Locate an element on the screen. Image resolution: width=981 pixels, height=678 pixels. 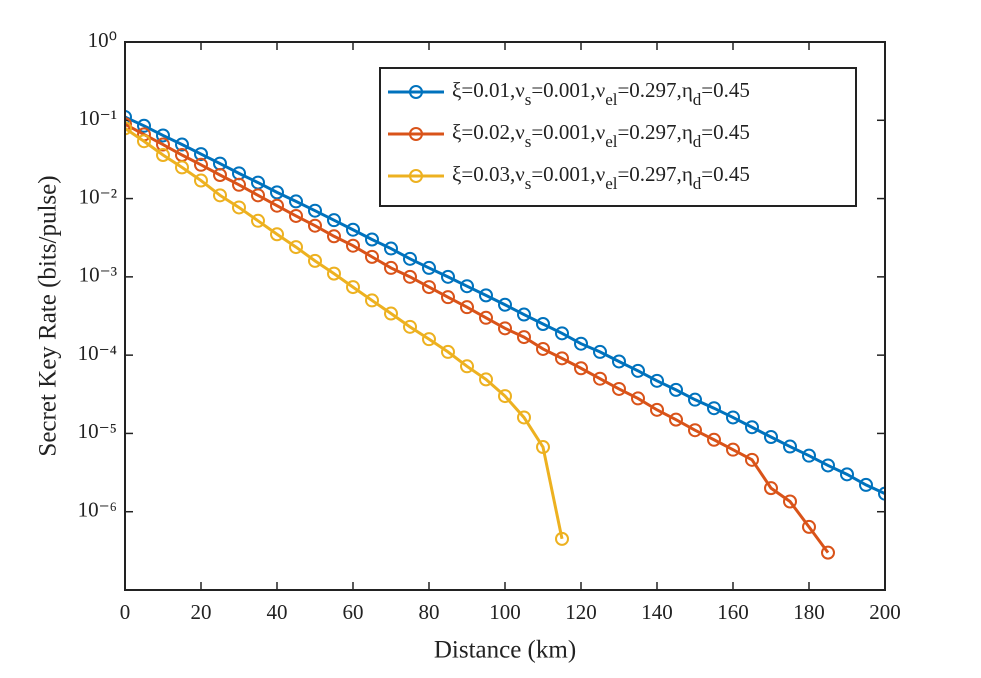
y-tick-label: 10⁻³ is located at coordinates (98, 275).